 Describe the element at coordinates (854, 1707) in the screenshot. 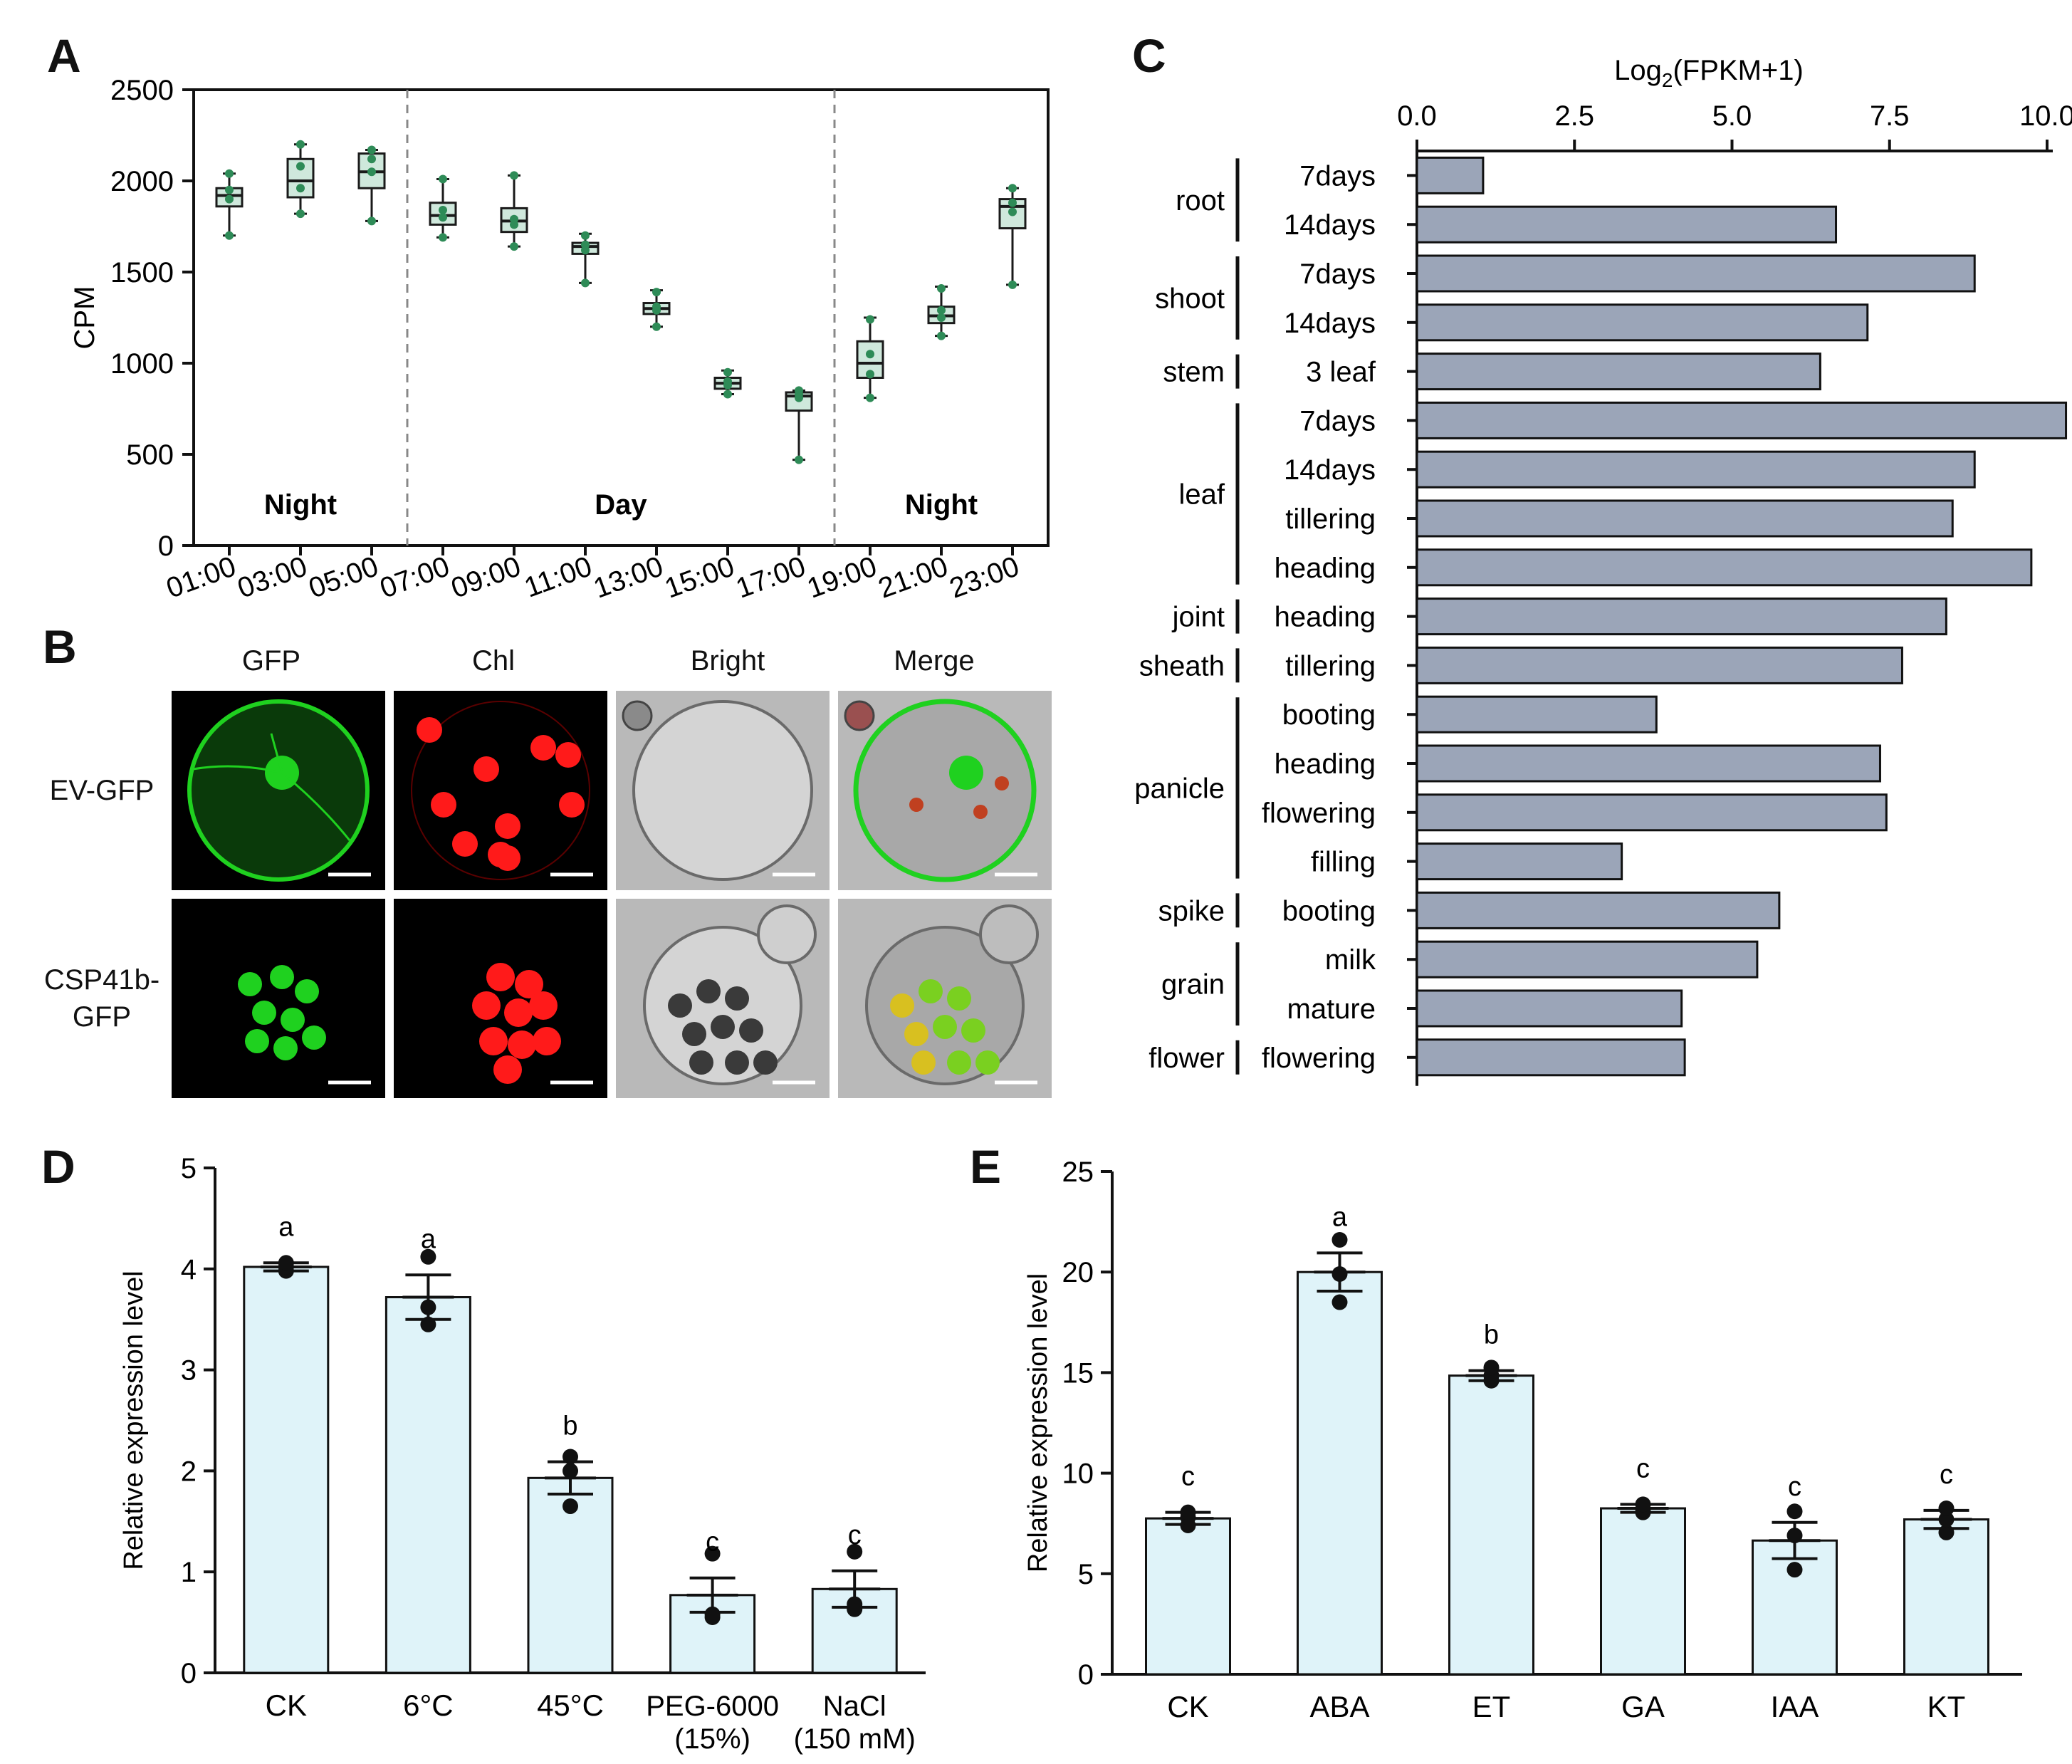

I see `x-tick-label: NaCl` at that location.